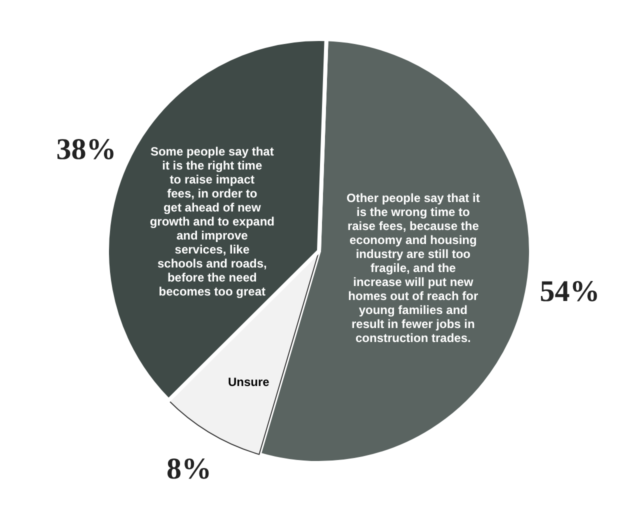 This screenshot has height=508, width=629. I want to click on data-label: 54%, so click(570, 291).